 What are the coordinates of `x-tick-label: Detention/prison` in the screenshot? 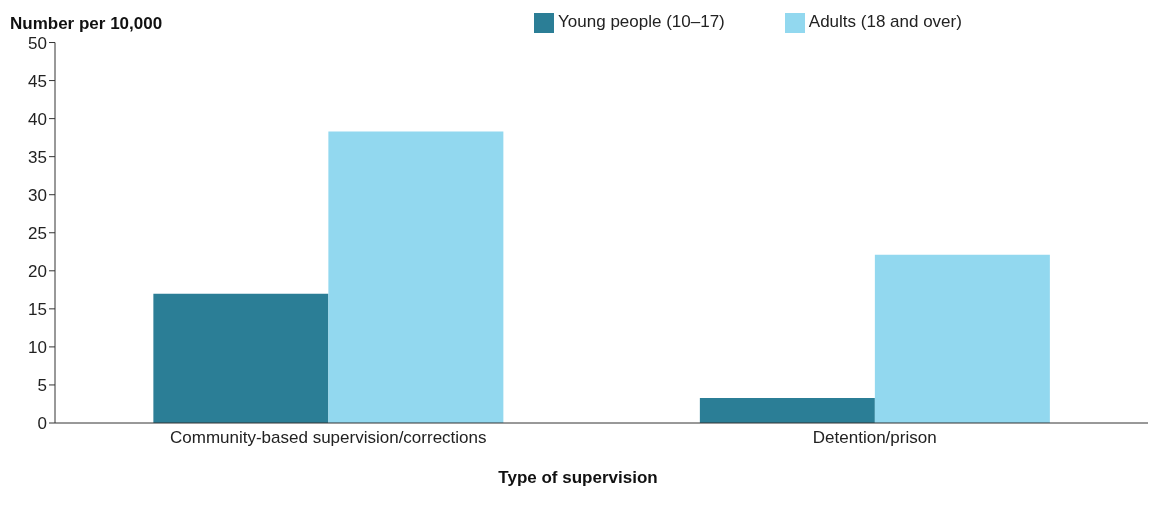 It's located at (874, 438).